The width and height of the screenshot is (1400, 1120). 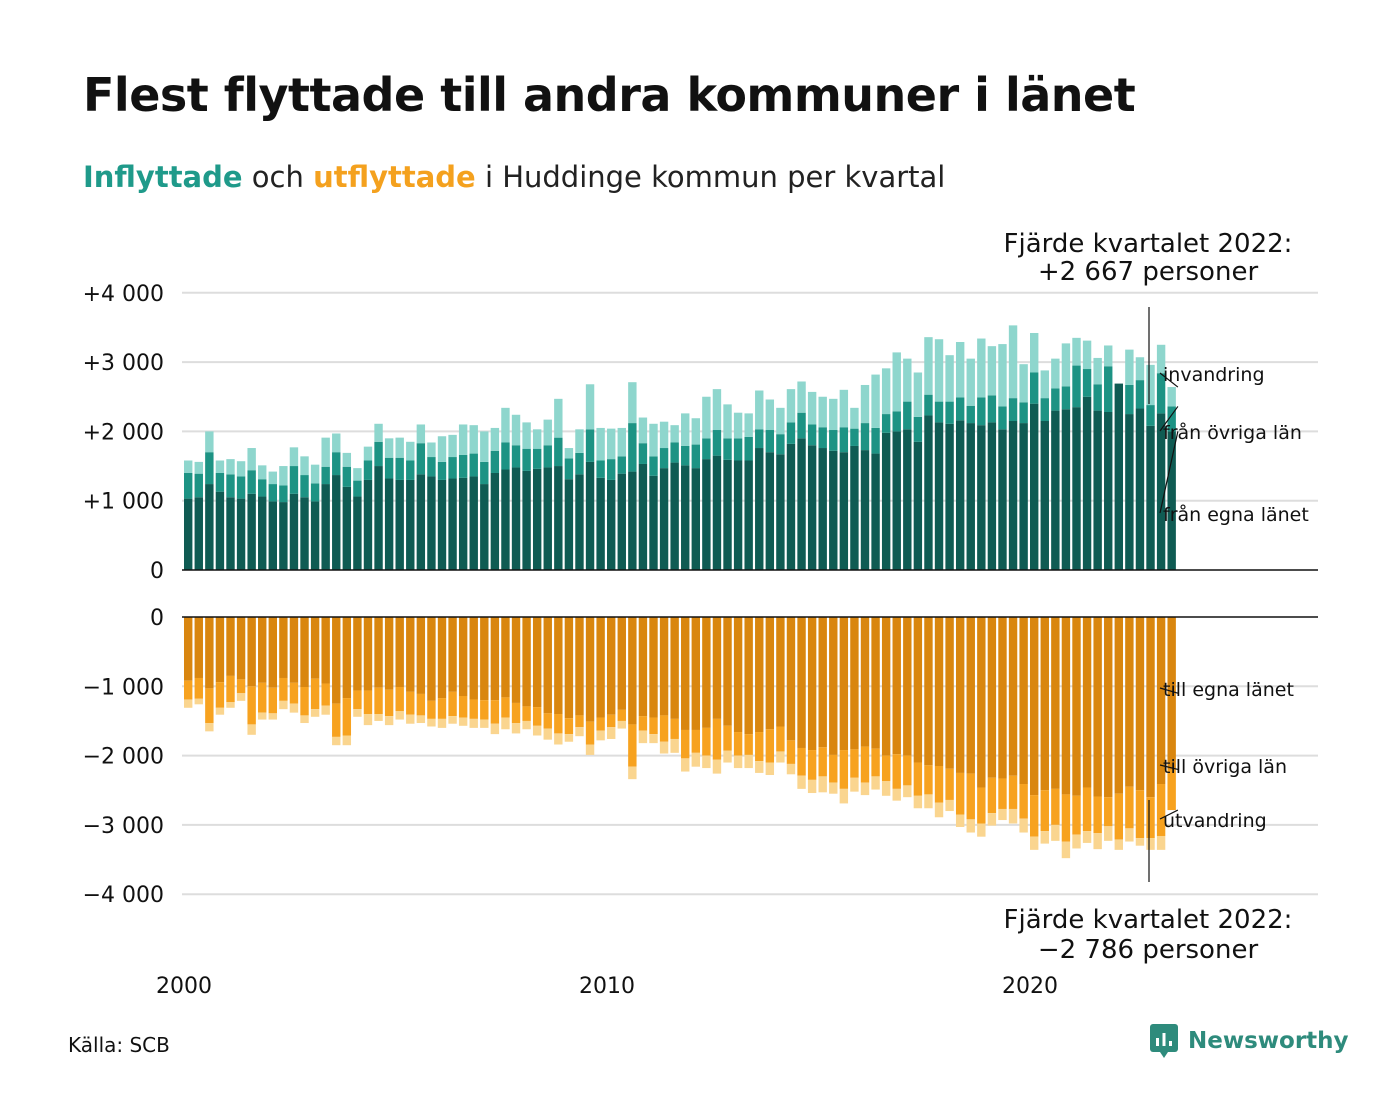 What do you see at coordinates (1148, 272) in the screenshot?
I see `inflow-annotation-line2: +2 667 personer` at bounding box center [1148, 272].